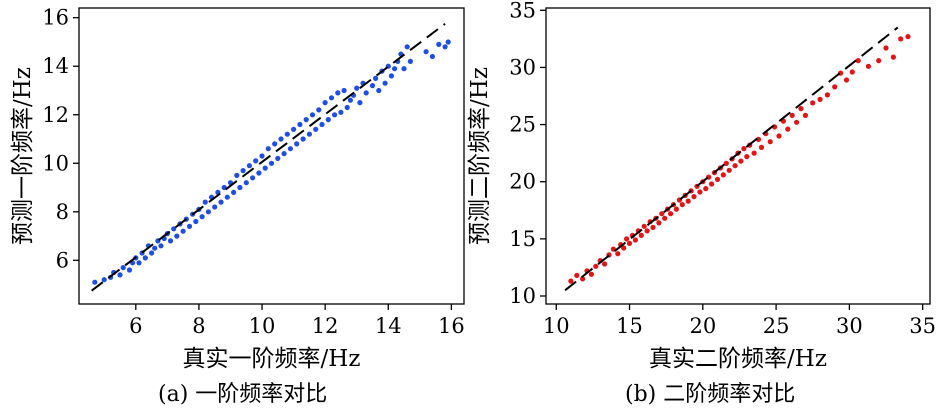 The width and height of the screenshot is (945, 413). What do you see at coordinates (522, 125) in the screenshot?
I see `y-tick-label: 25` at bounding box center [522, 125].